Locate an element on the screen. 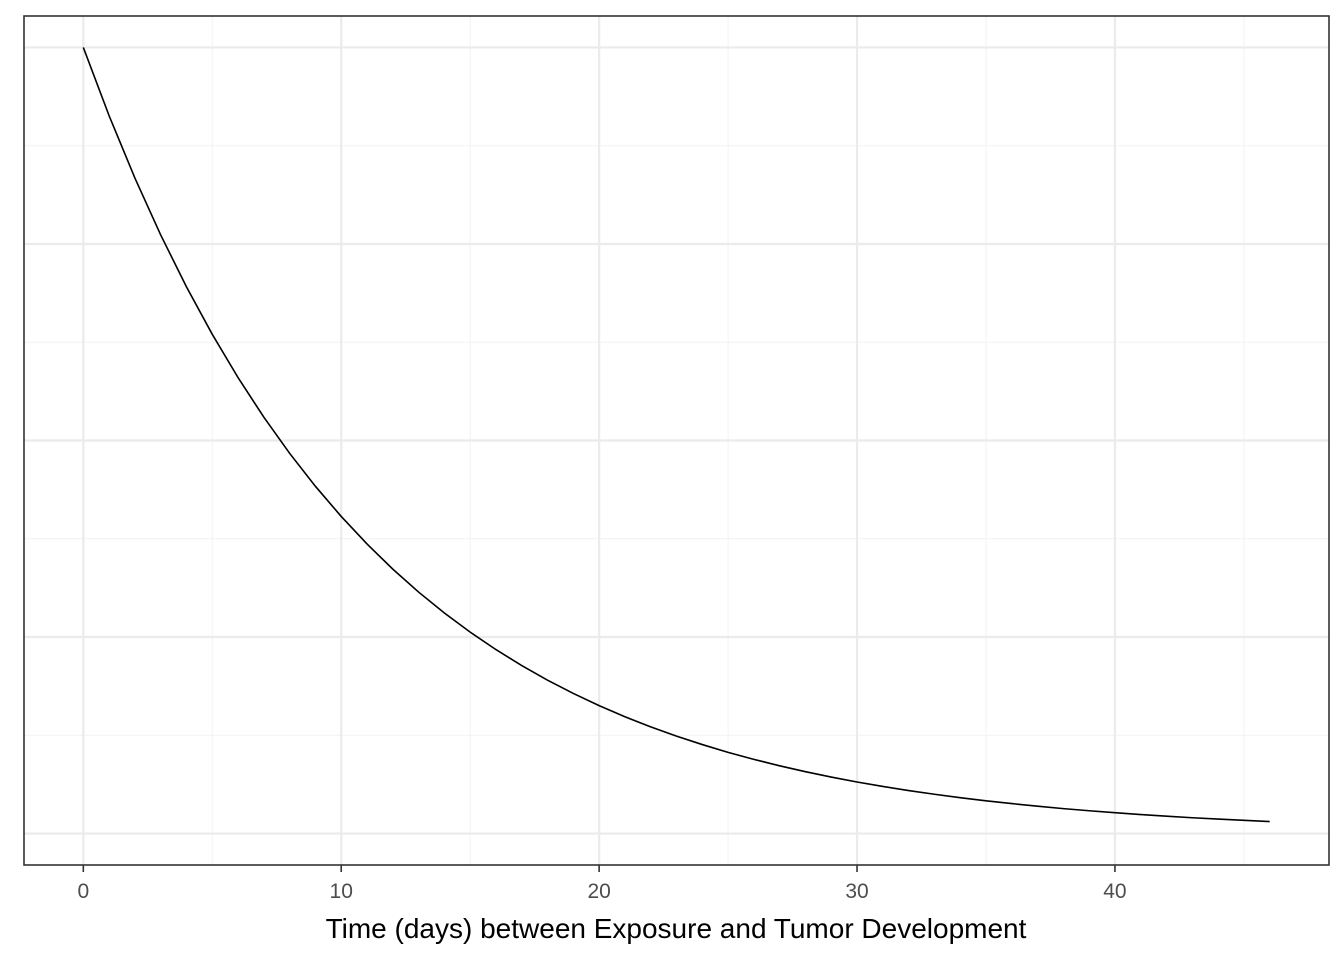  x-axis-tick-labels: 0 10 20 30 40 is located at coordinates (601, 891).